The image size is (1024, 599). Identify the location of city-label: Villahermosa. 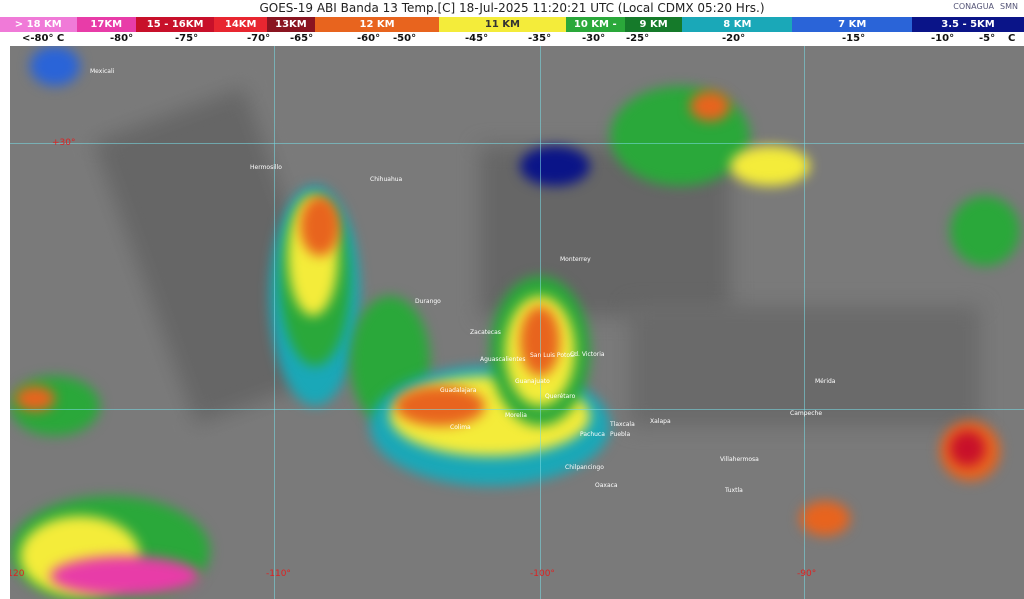
(739, 459).